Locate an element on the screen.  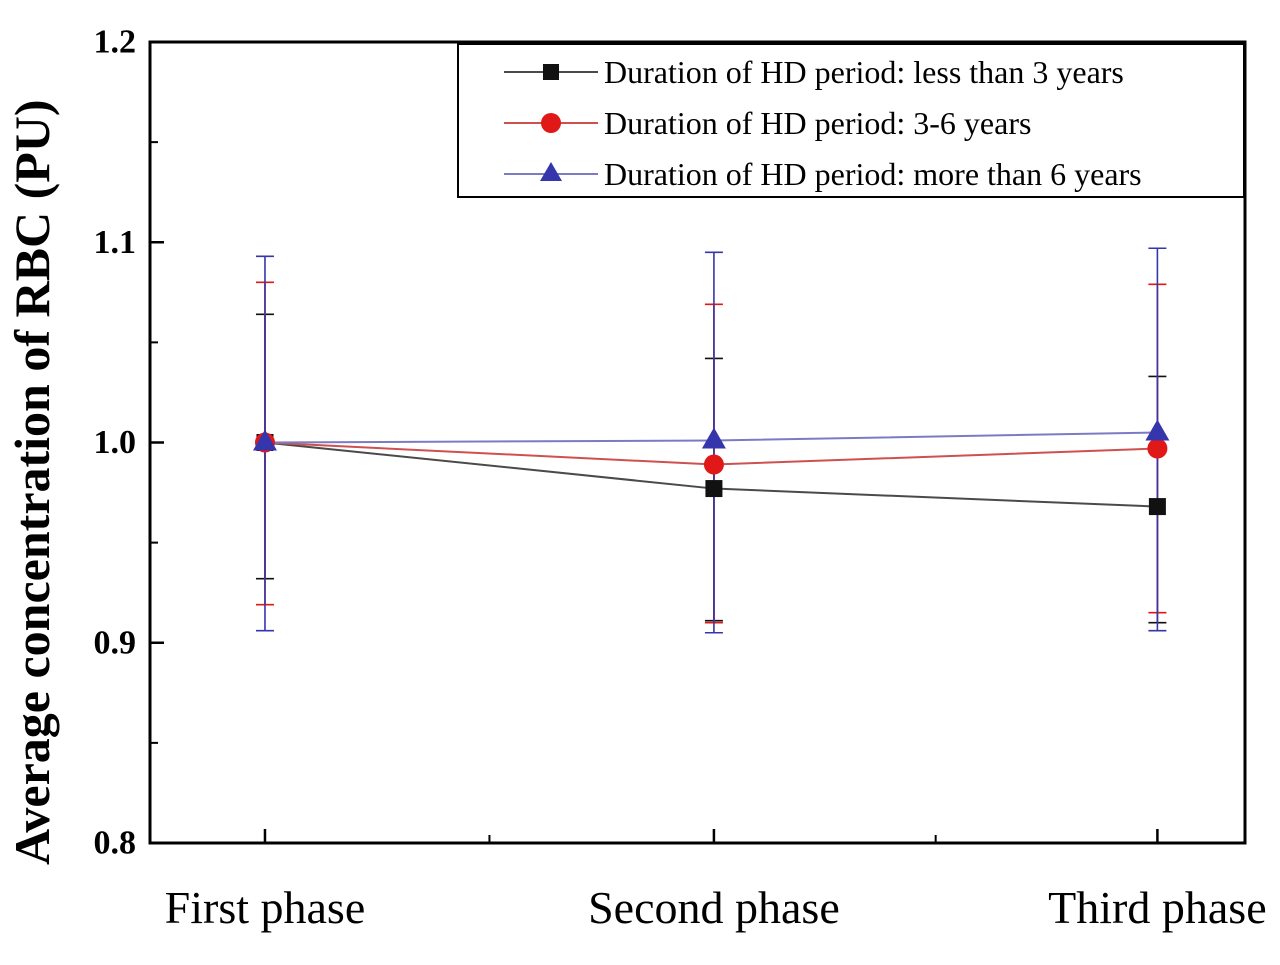
legend-label: Duration of HD period: 3-6 years is located at coordinates (817, 123).